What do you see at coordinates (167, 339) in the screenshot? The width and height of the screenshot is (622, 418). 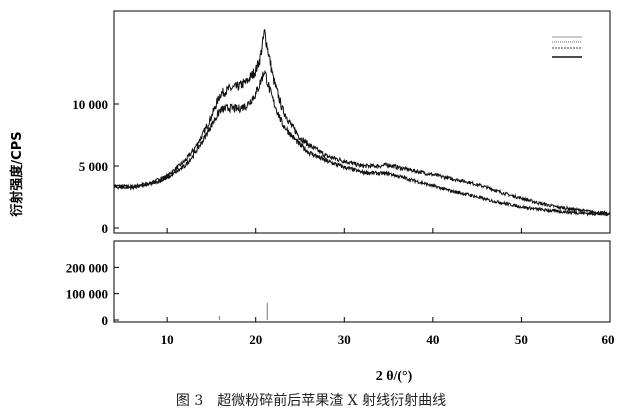 I see `x-tick-label: 10` at bounding box center [167, 339].